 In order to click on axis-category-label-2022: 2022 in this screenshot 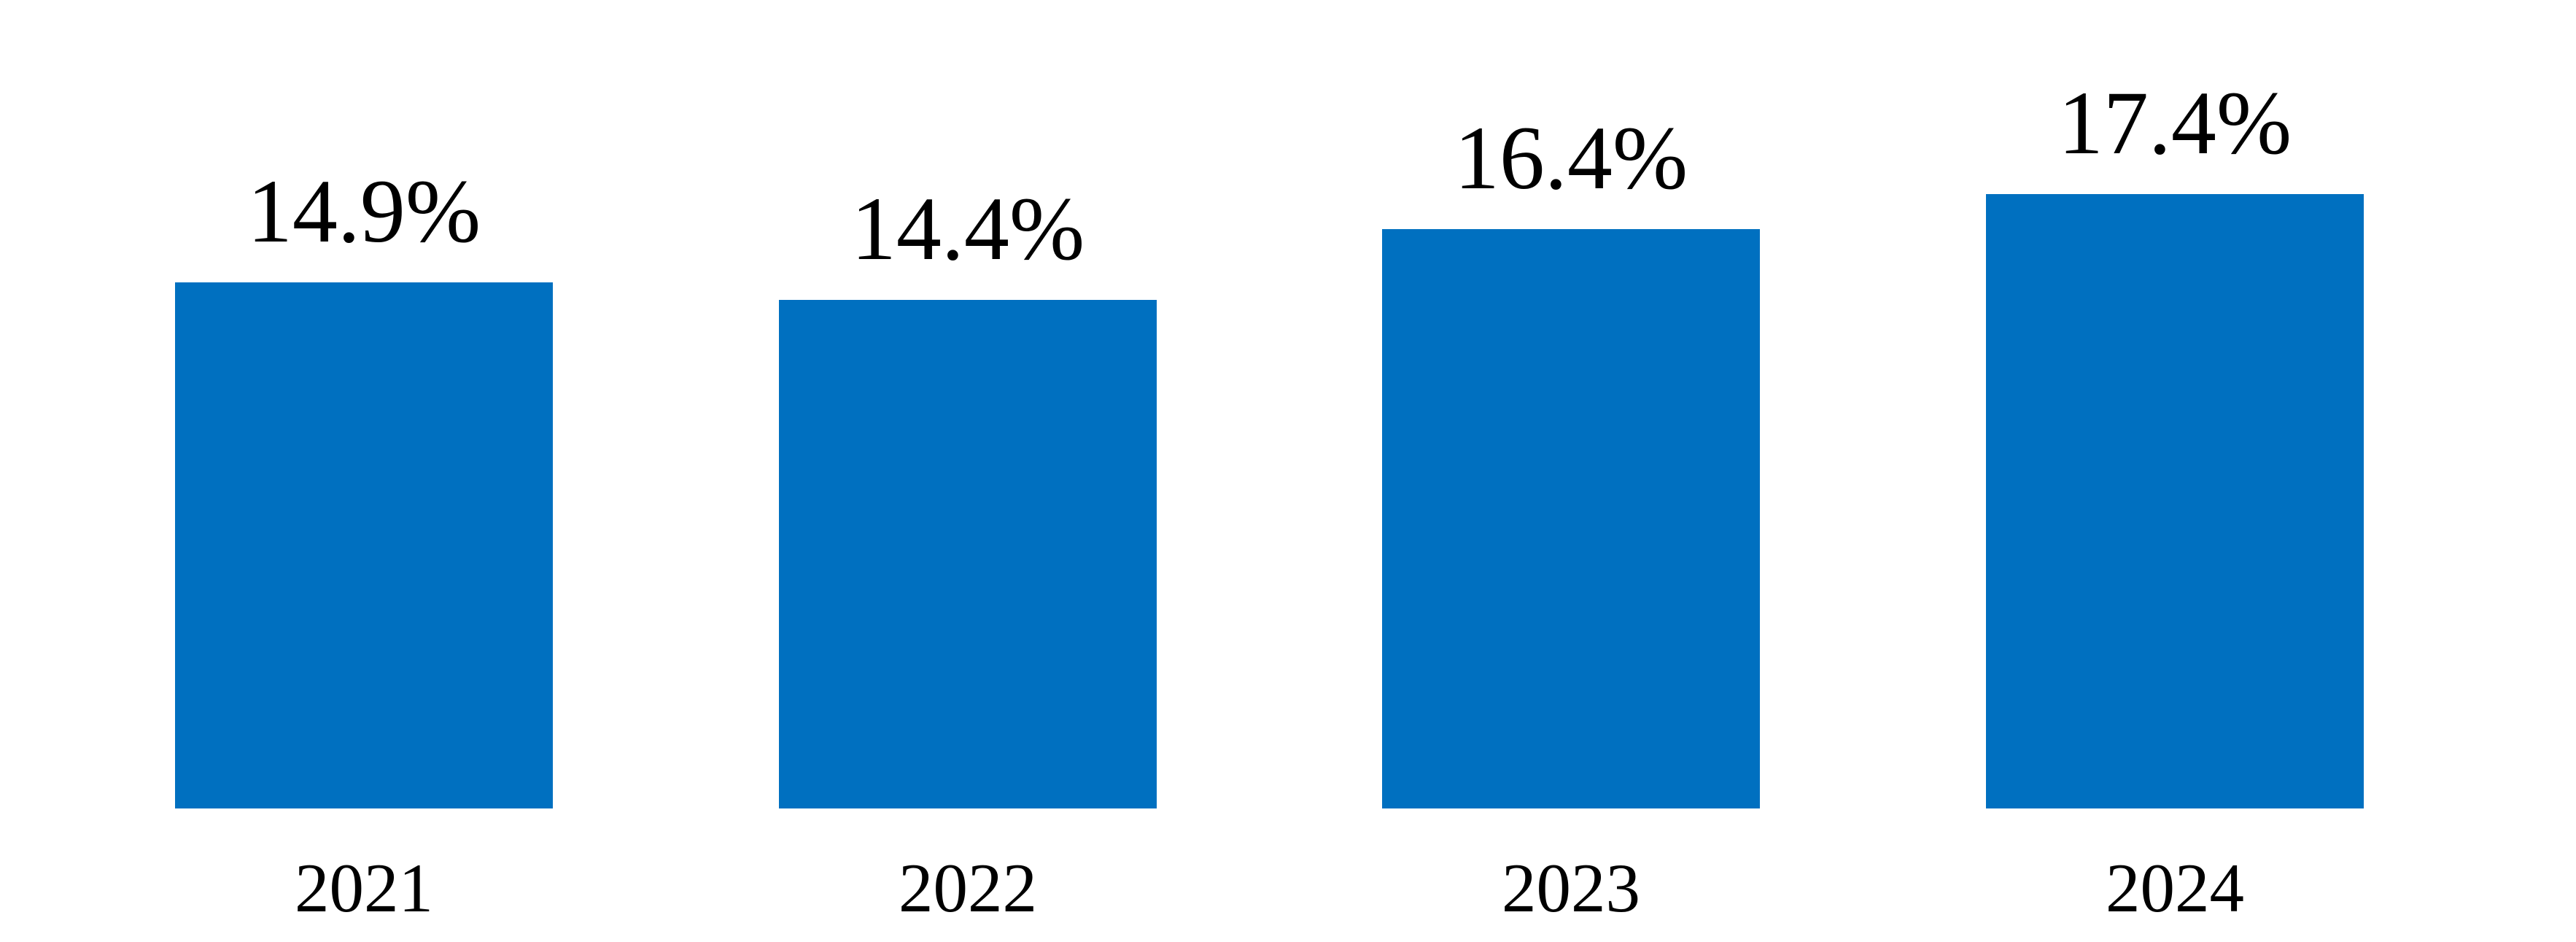, I will do `click(968, 888)`.